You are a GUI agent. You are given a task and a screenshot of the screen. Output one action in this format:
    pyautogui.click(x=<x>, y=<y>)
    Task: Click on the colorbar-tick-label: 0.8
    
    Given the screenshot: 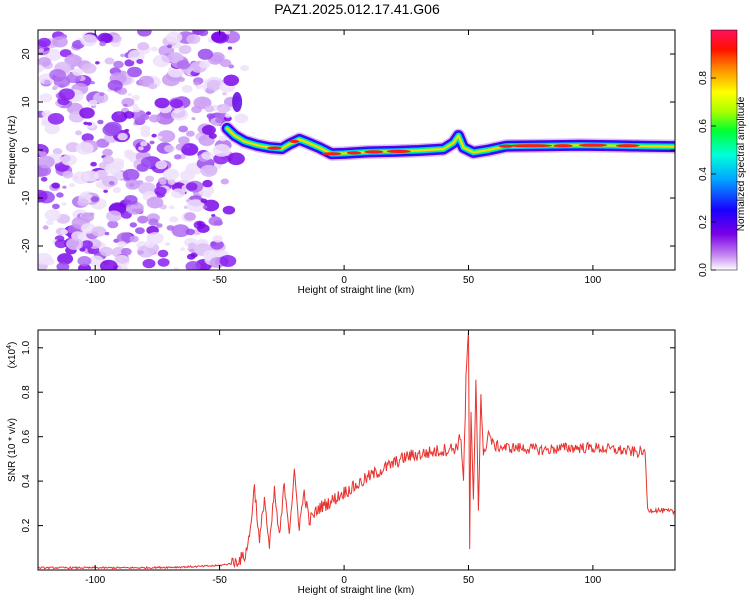 What is the action you would take?
    pyautogui.click(x=703, y=78)
    